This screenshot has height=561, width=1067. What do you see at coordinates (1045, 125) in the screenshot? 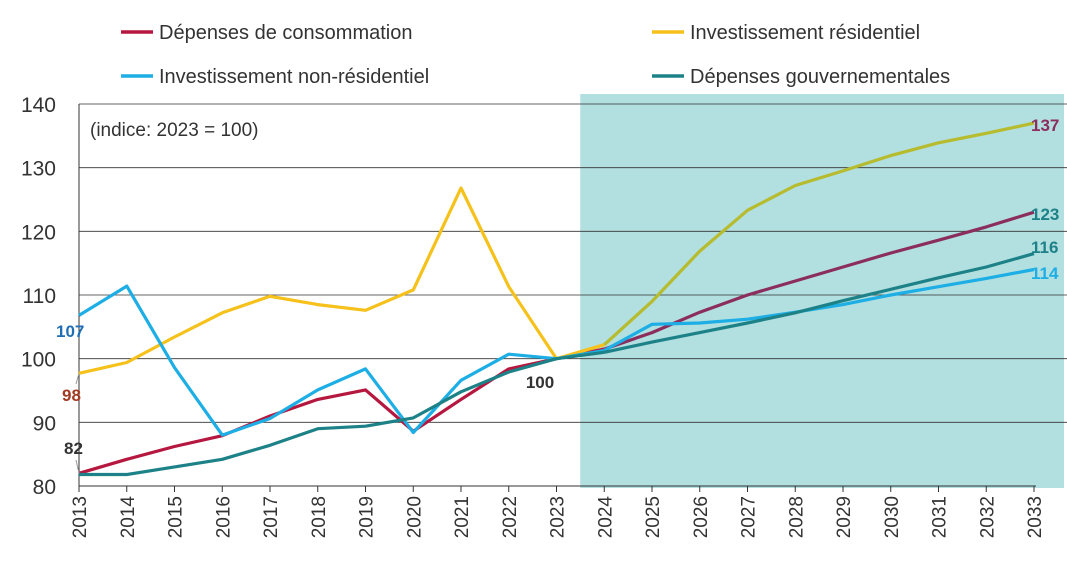
I see `data-label: 137` at bounding box center [1045, 125].